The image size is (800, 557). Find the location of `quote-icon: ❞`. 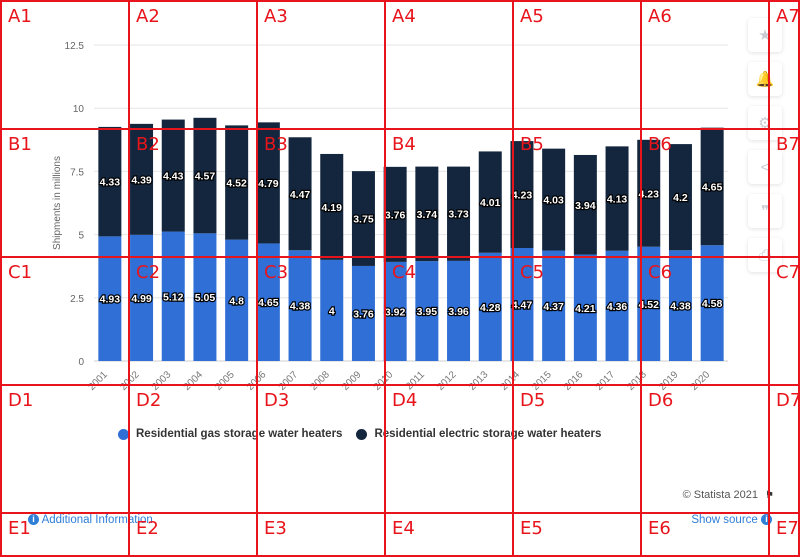

quote-icon: ❞ is located at coordinates (765, 211).